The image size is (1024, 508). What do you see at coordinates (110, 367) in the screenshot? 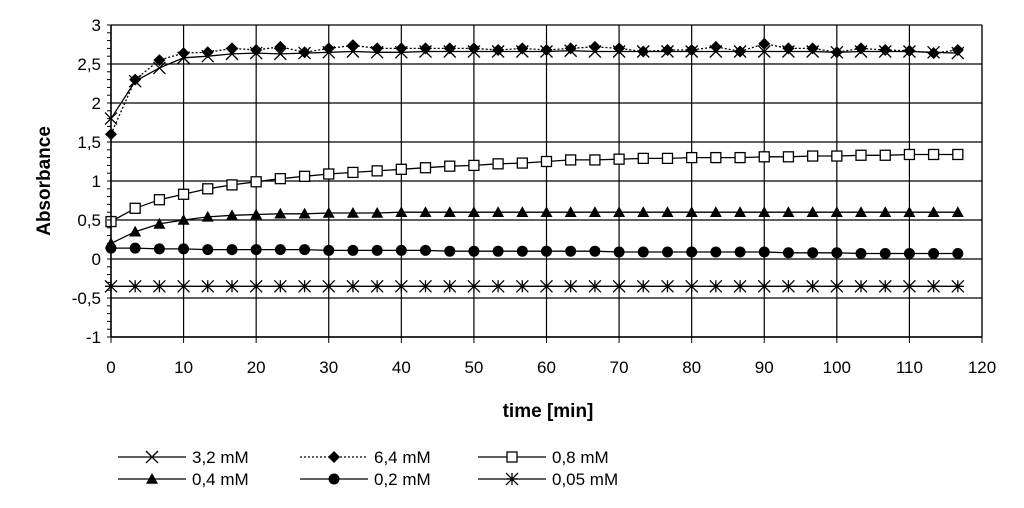
I see `x-tick-label: 0` at bounding box center [110, 367].